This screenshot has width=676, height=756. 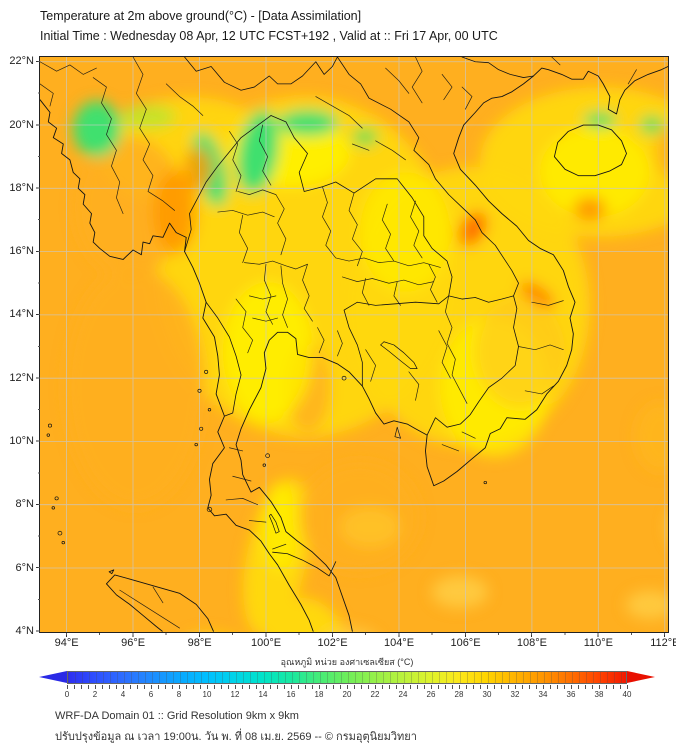 What do you see at coordinates (21, 61) in the screenshot?
I see `y-axis-label: 22°N` at bounding box center [21, 61].